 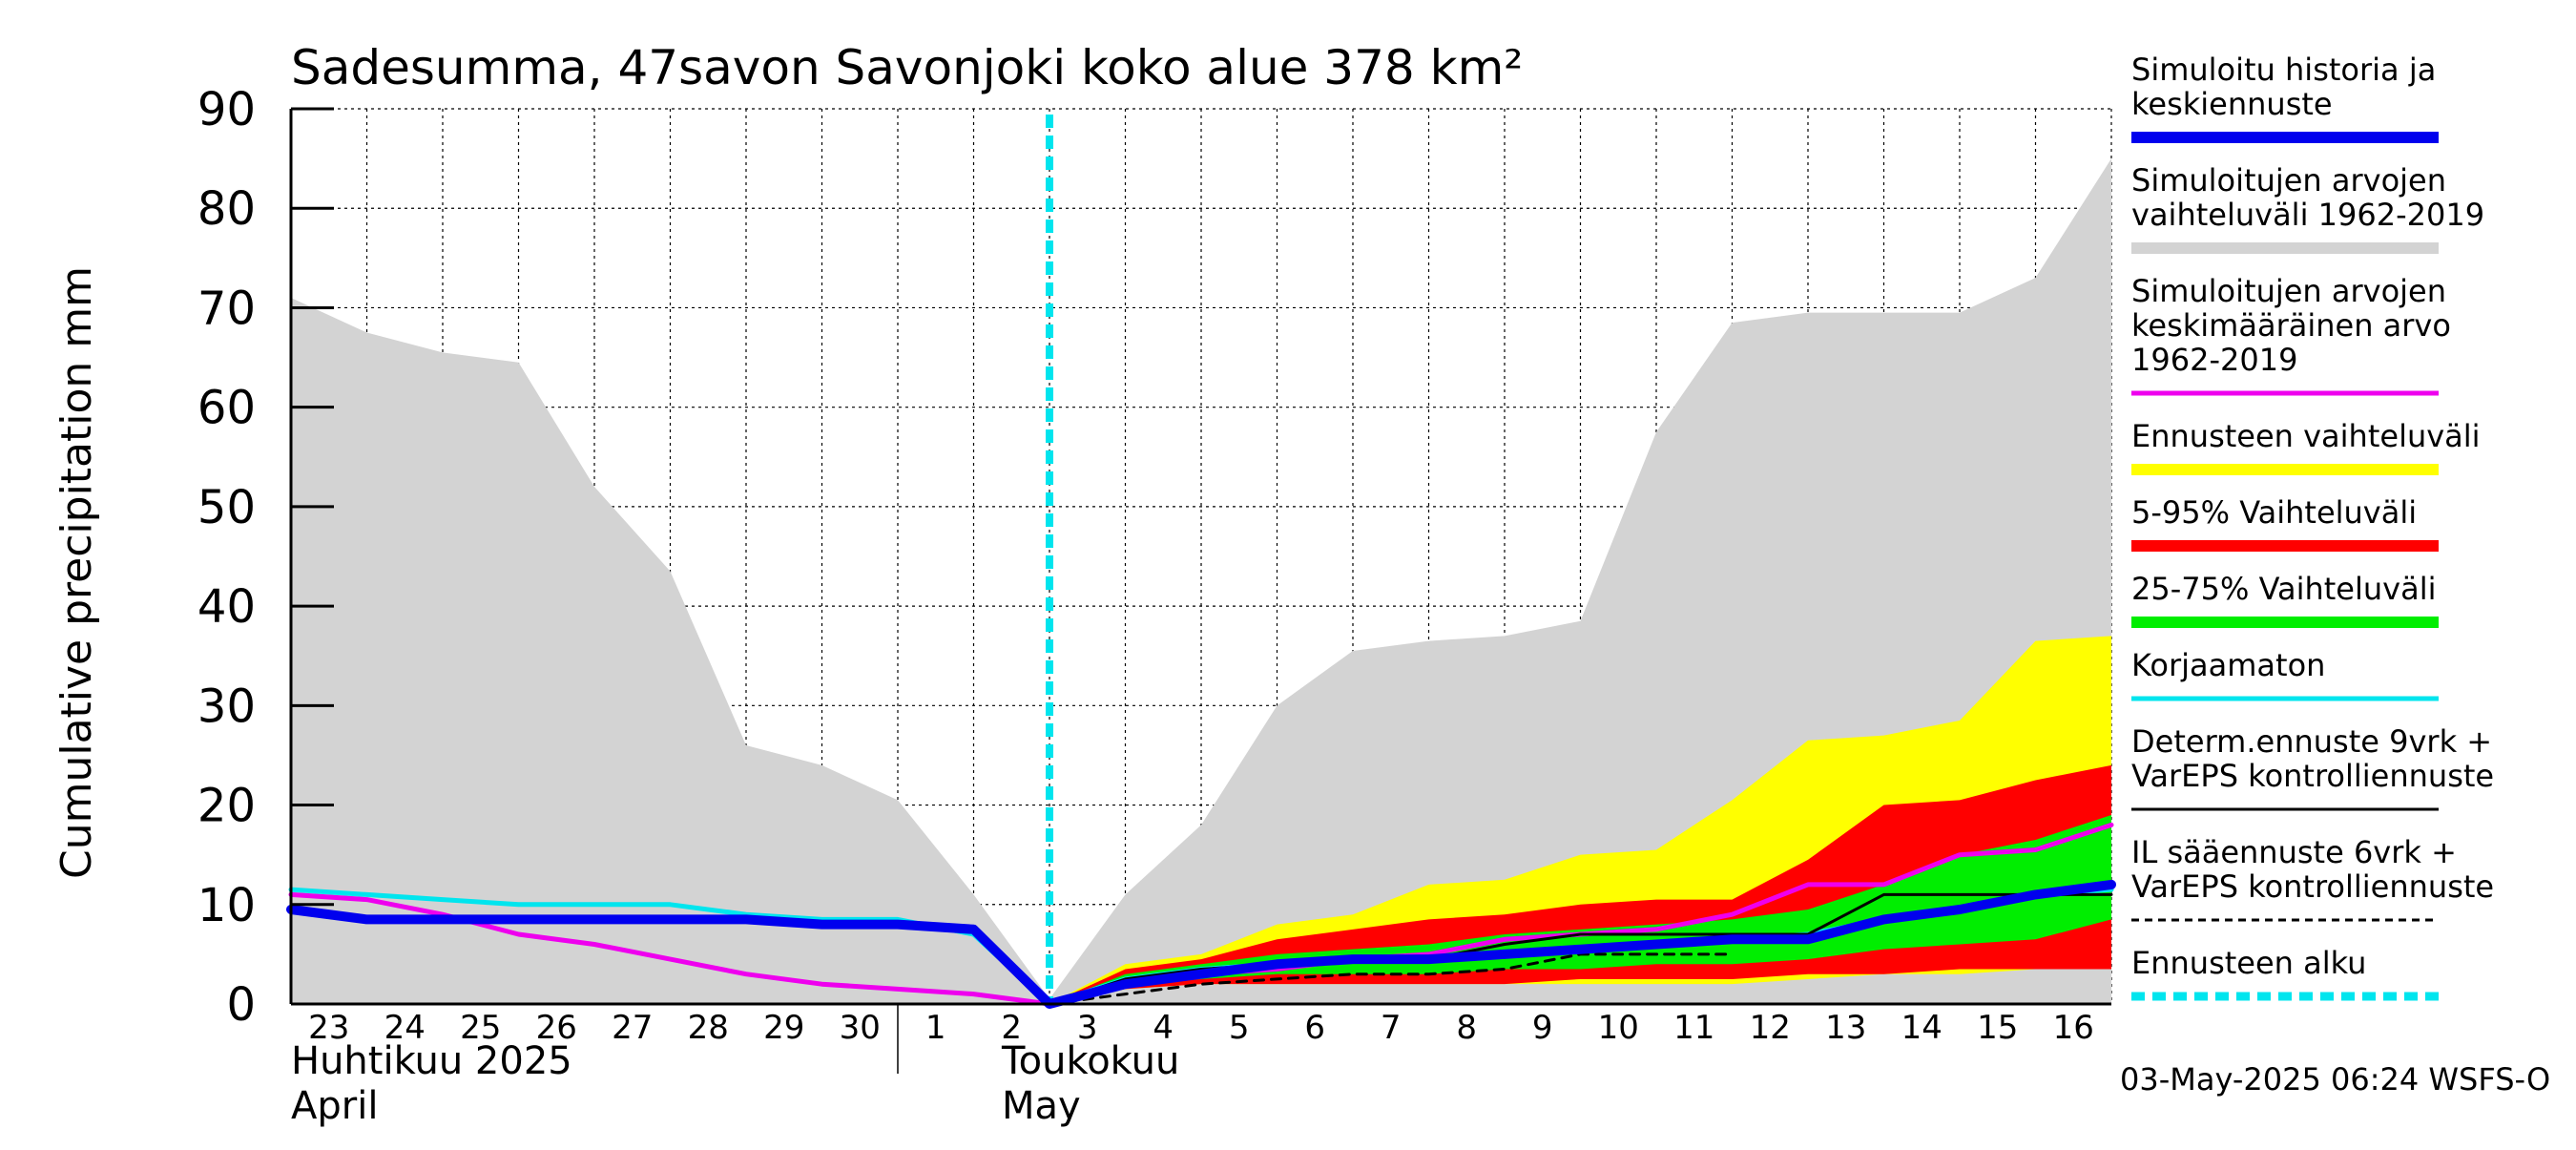 I want to click on month-label-english: May, so click(x=1041, y=1106).